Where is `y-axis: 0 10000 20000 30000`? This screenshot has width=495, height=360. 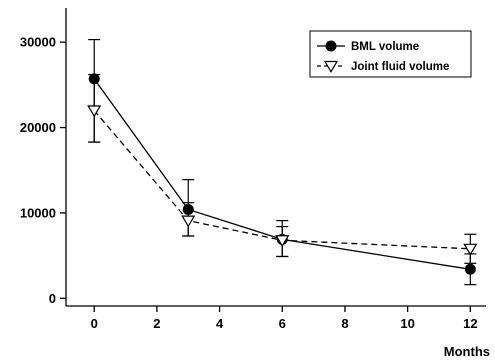
y-axis: 0 10000 20000 30000 is located at coordinates (43, 157).